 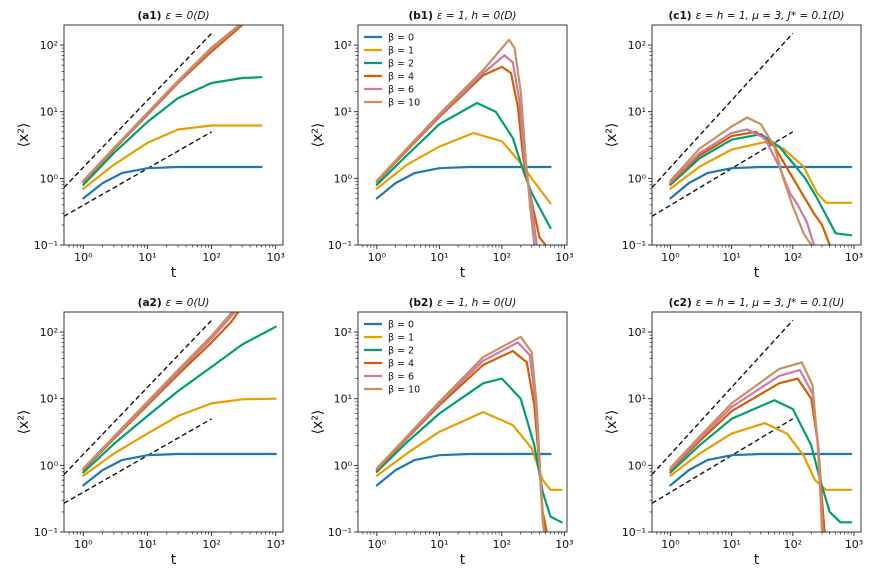 What do you see at coordinates (680, 303) in the screenshot?
I see `panel-label: (c2)` at bounding box center [680, 303].